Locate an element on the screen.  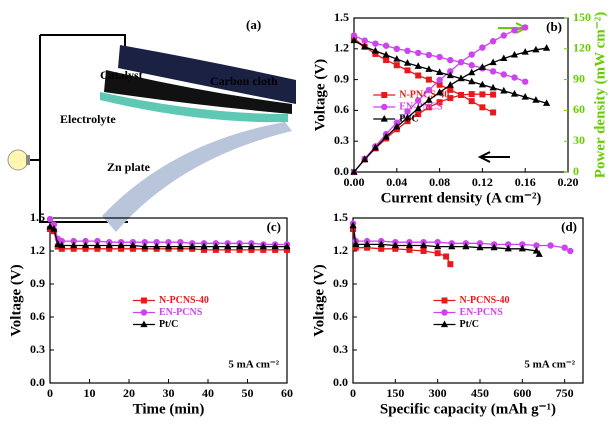
annotation: 5 mA cm⁻² is located at coordinates (253, 365).